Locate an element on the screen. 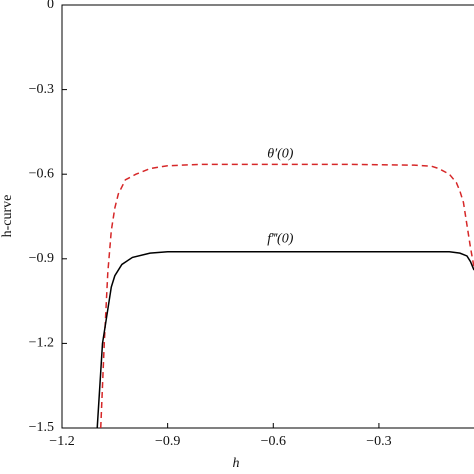 This screenshot has height=474, width=474. y-tick-label: −0.9 is located at coordinates (41, 258).